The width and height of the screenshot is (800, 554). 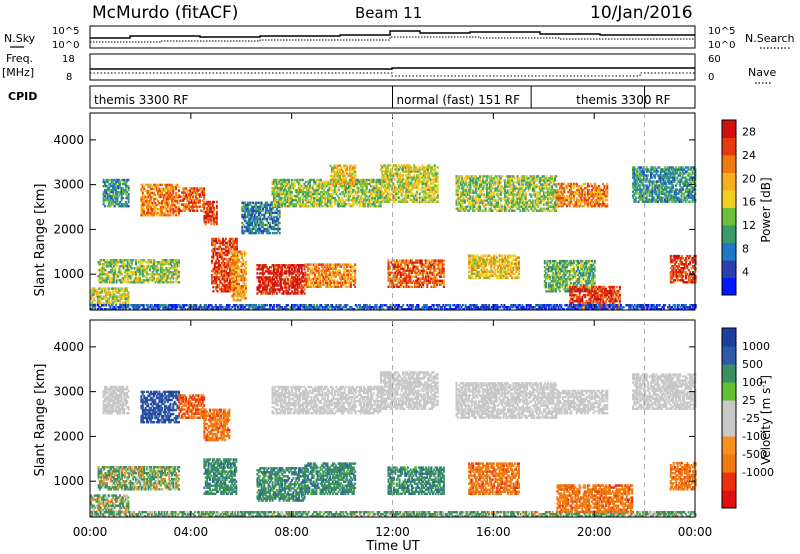 I want to click on freq-trace, so click(x=392, y=68).